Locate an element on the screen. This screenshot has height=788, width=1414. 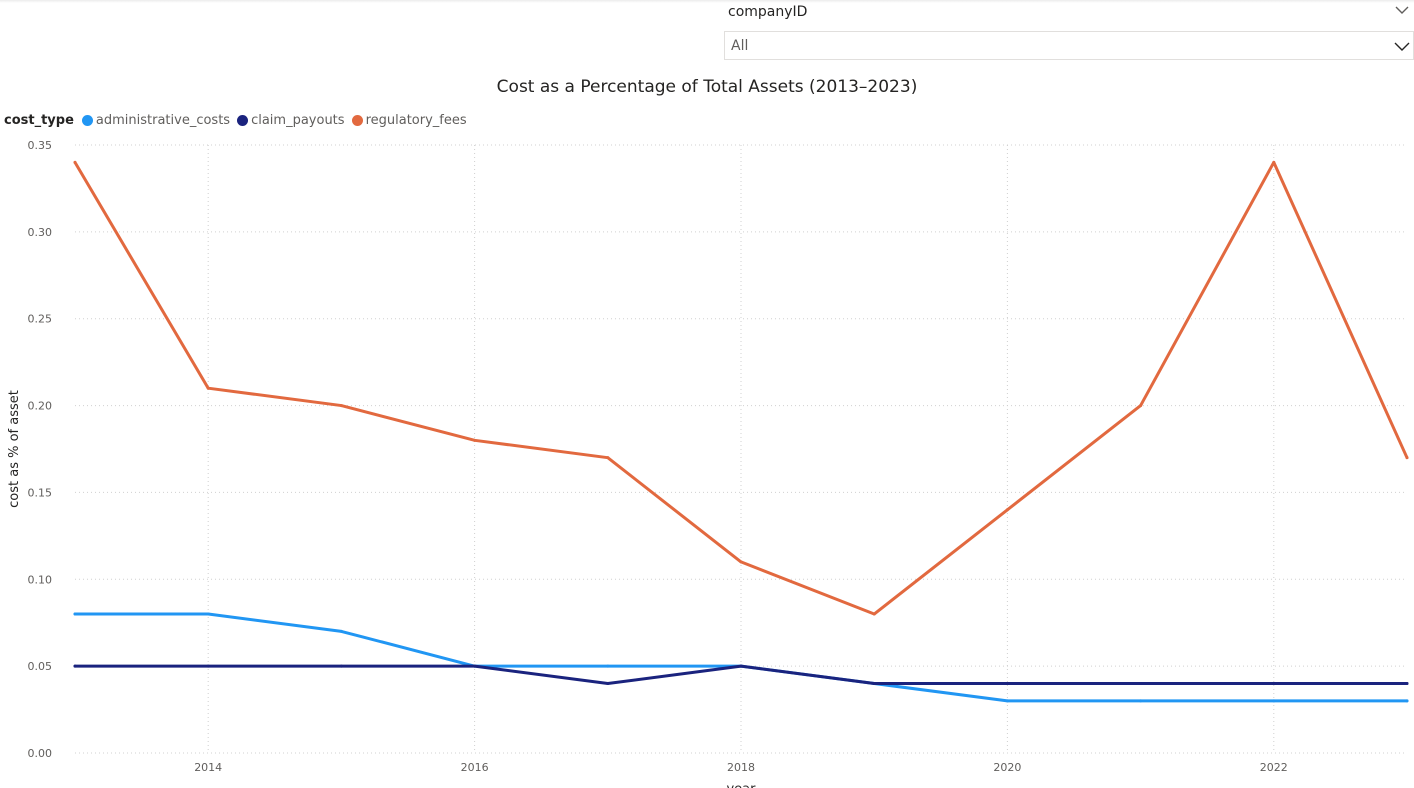
y-tick-label: 0.25 is located at coordinates (40, 319).